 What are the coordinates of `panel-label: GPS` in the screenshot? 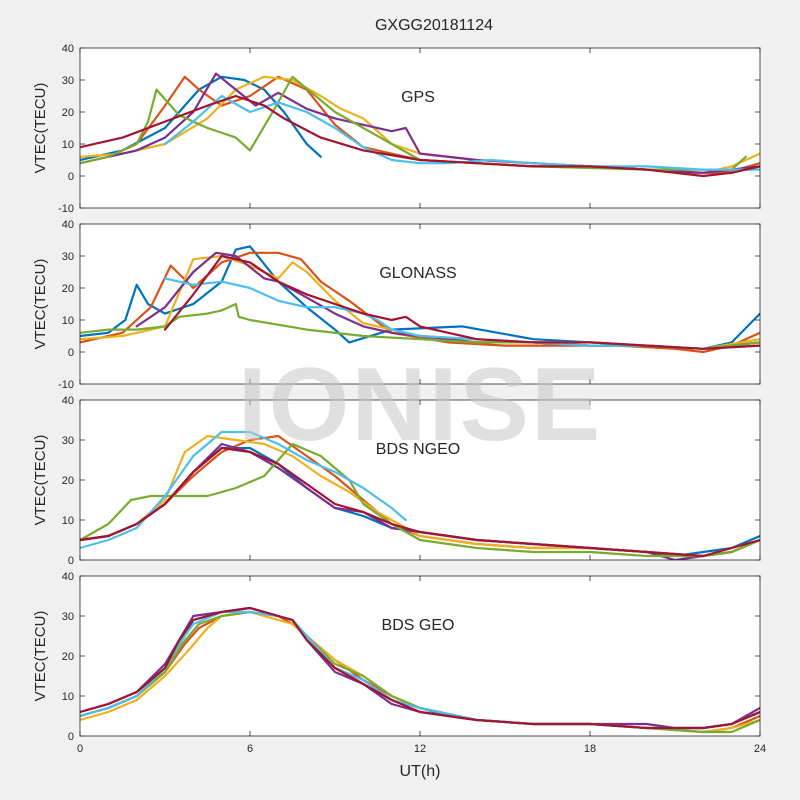 It's located at (418, 97).